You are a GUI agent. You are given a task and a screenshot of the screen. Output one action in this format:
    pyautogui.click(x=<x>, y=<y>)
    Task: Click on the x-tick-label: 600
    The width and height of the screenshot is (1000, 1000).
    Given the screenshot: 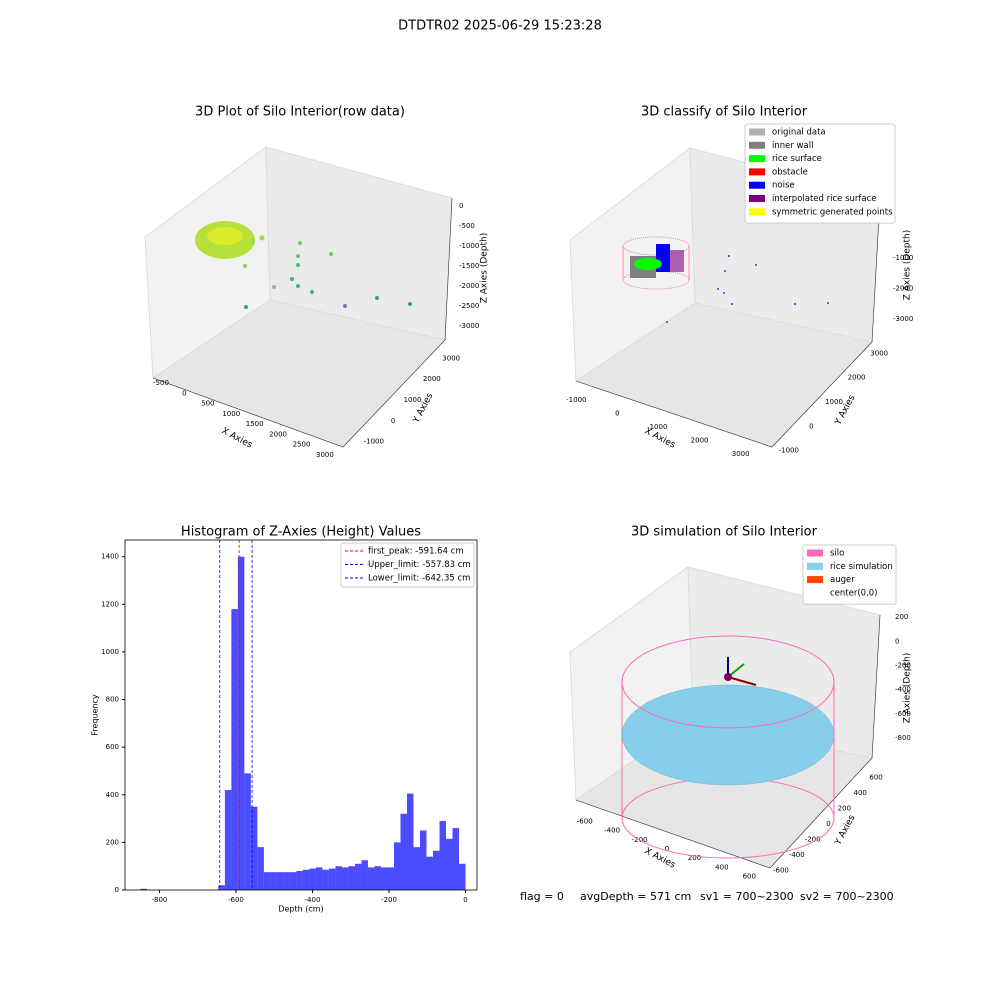 What is the action you would take?
    pyautogui.click(x=749, y=876)
    